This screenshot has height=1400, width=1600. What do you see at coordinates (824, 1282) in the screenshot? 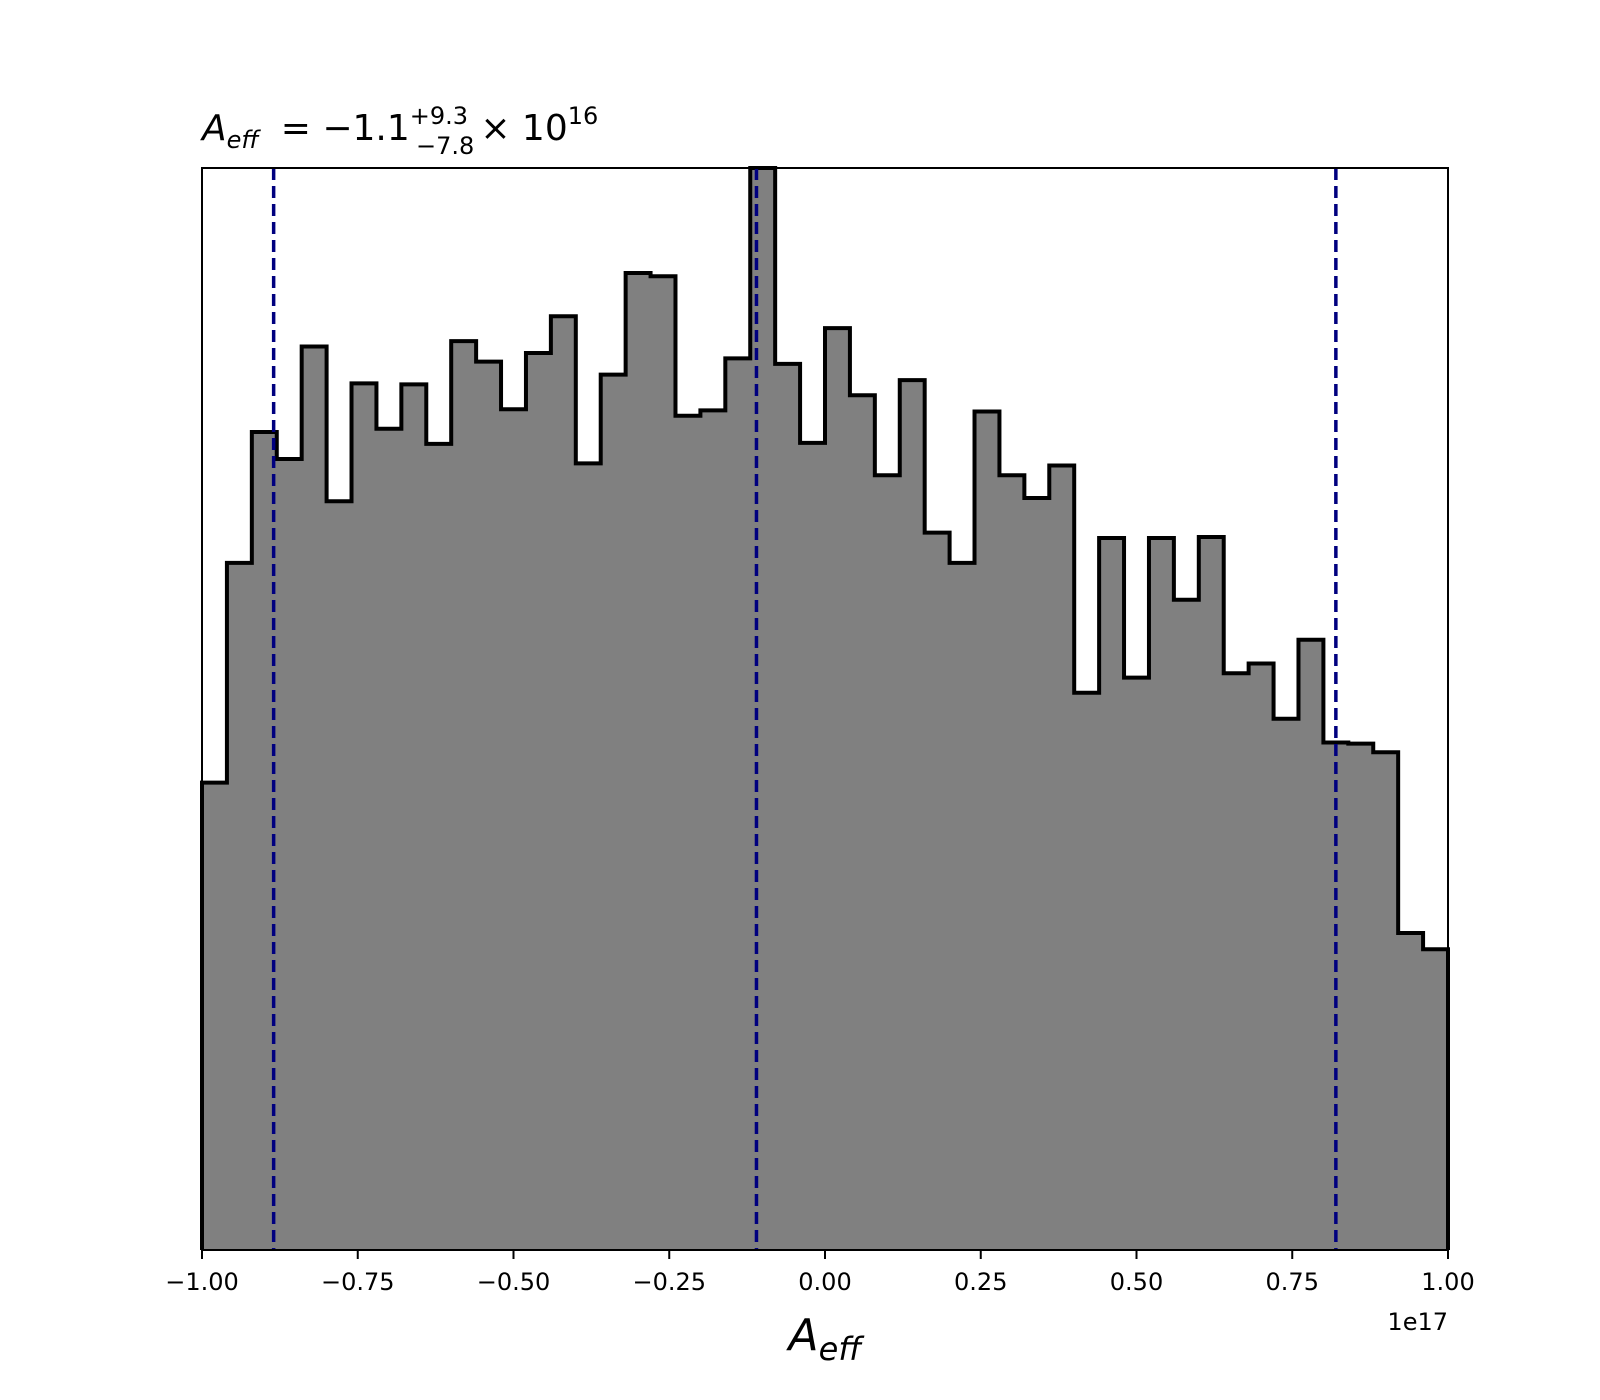
I see `x-tick-label: 0.00` at bounding box center [824, 1282].